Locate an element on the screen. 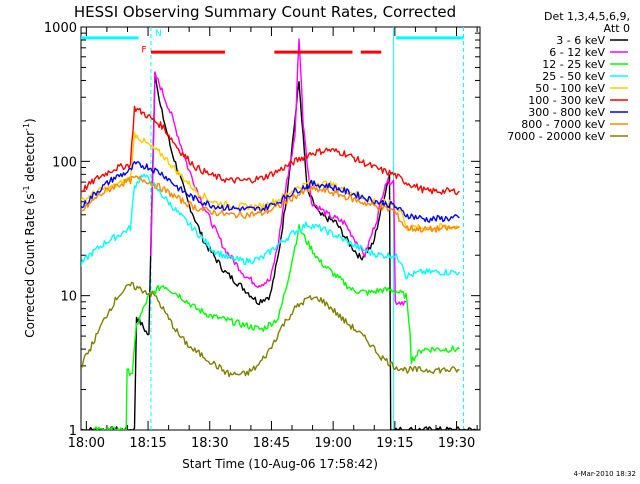  ylabel-sup-2: -1 is located at coordinates (26, 127).